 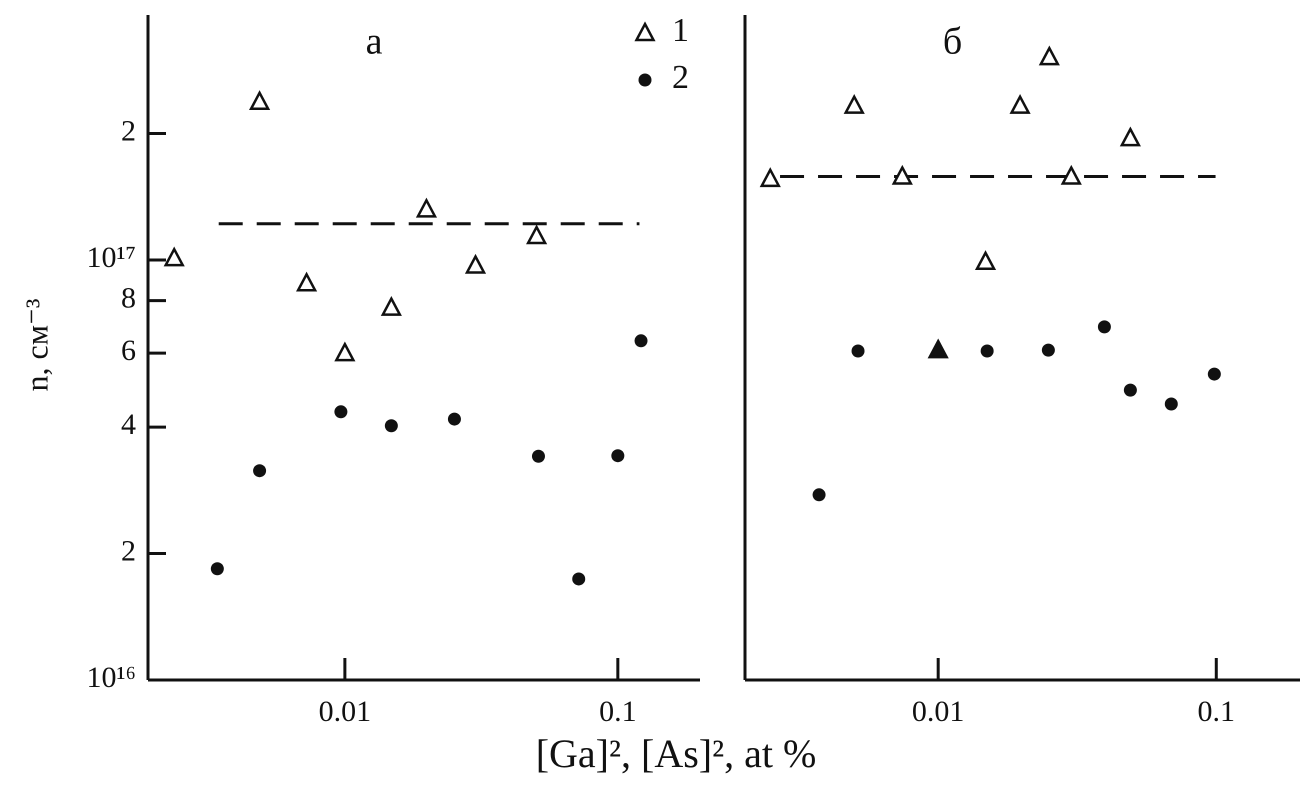 What do you see at coordinates (676, 753) in the screenshot?
I see `x-axis-label: [Ga]², [As]², at %` at bounding box center [676, 753].